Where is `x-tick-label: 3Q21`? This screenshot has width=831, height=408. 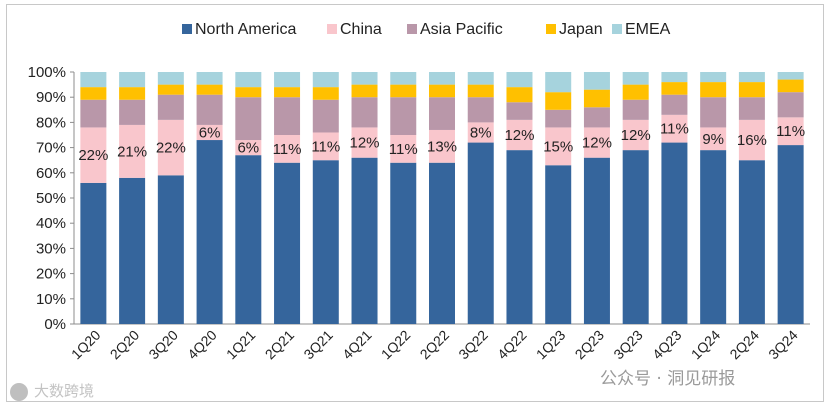 x-tick-label: 3Q21 is located at coordinates (318, 345).